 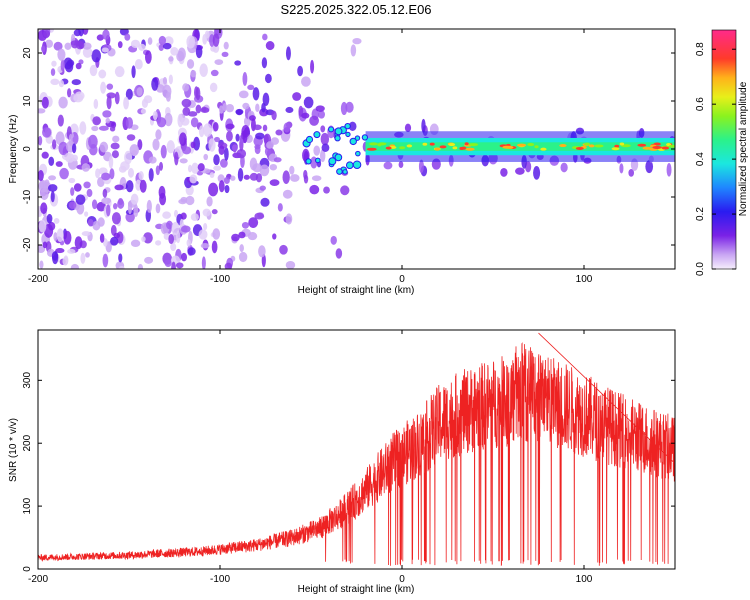 I want to click on spectrogram-y-tick-label: -20, so click(x=27, y=244).